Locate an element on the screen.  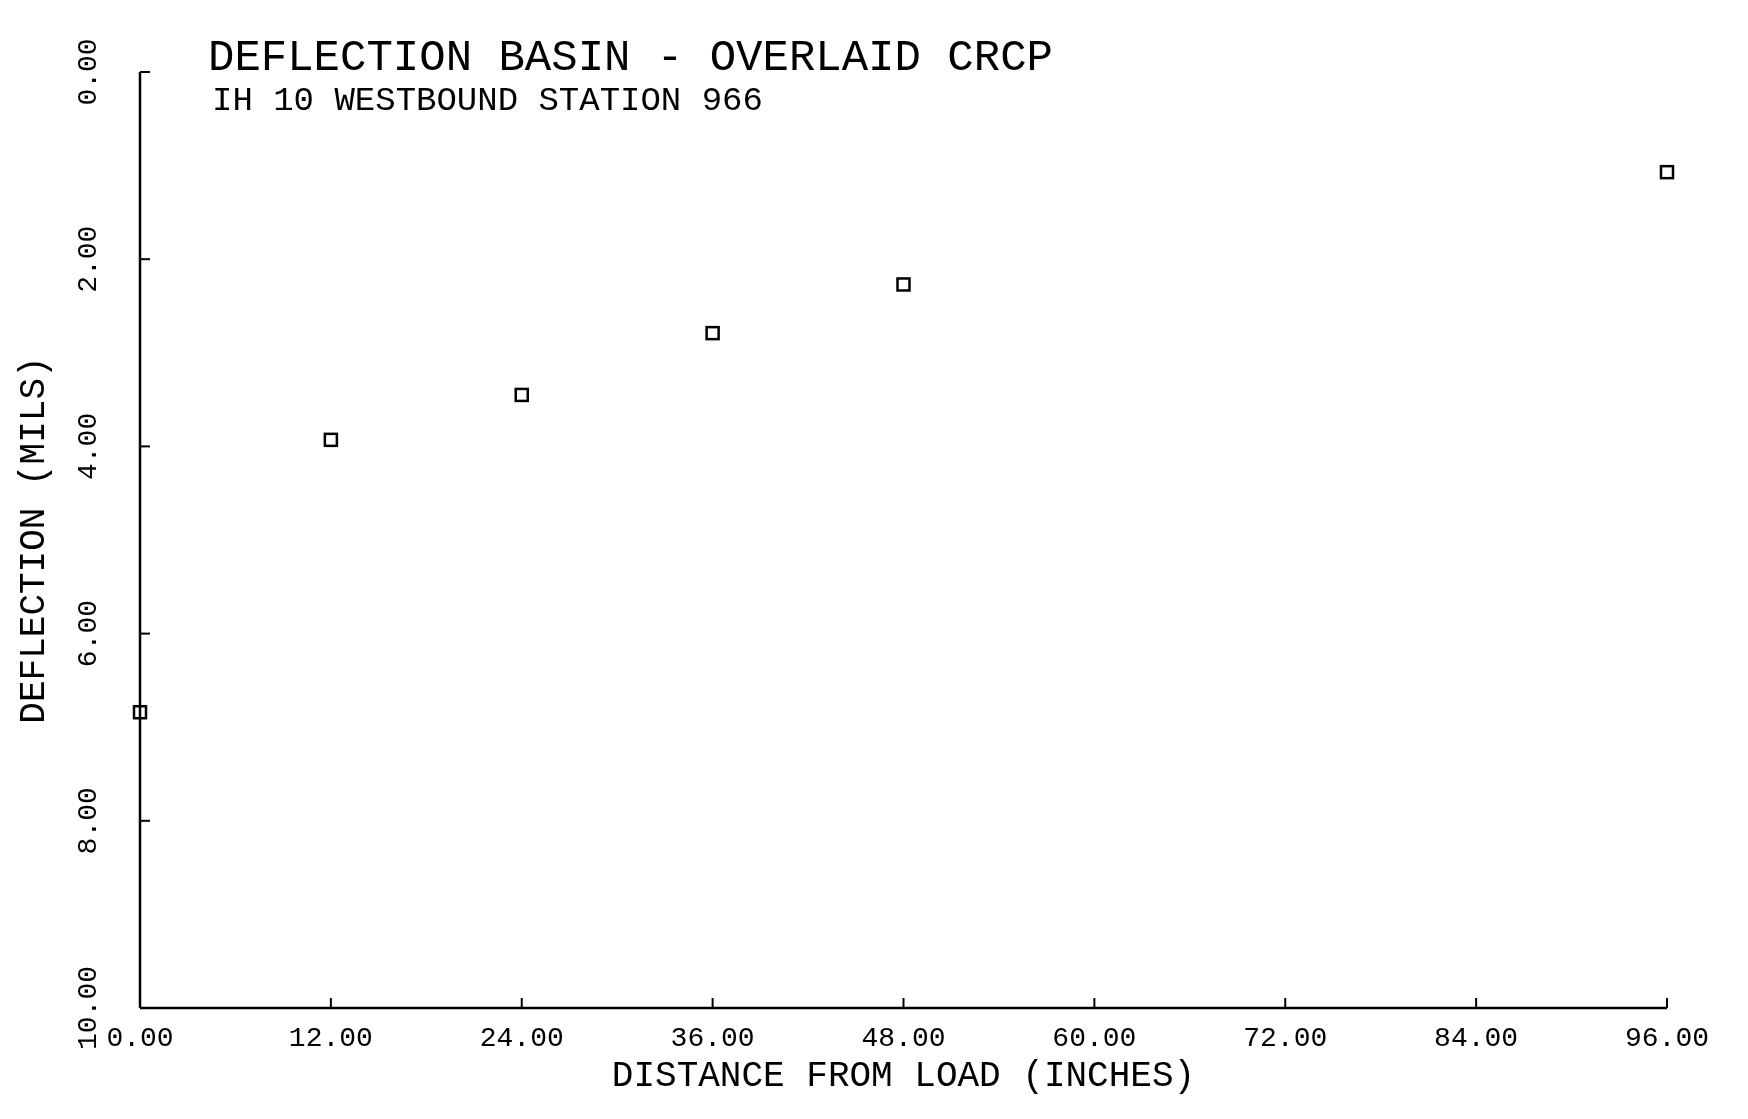
x-tick-label: 96.00 is located at coordinates (1667, 1038).